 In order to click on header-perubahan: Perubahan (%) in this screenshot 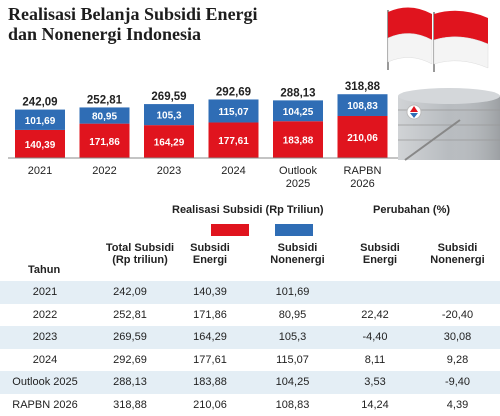, I will do `click(411, 210)`.